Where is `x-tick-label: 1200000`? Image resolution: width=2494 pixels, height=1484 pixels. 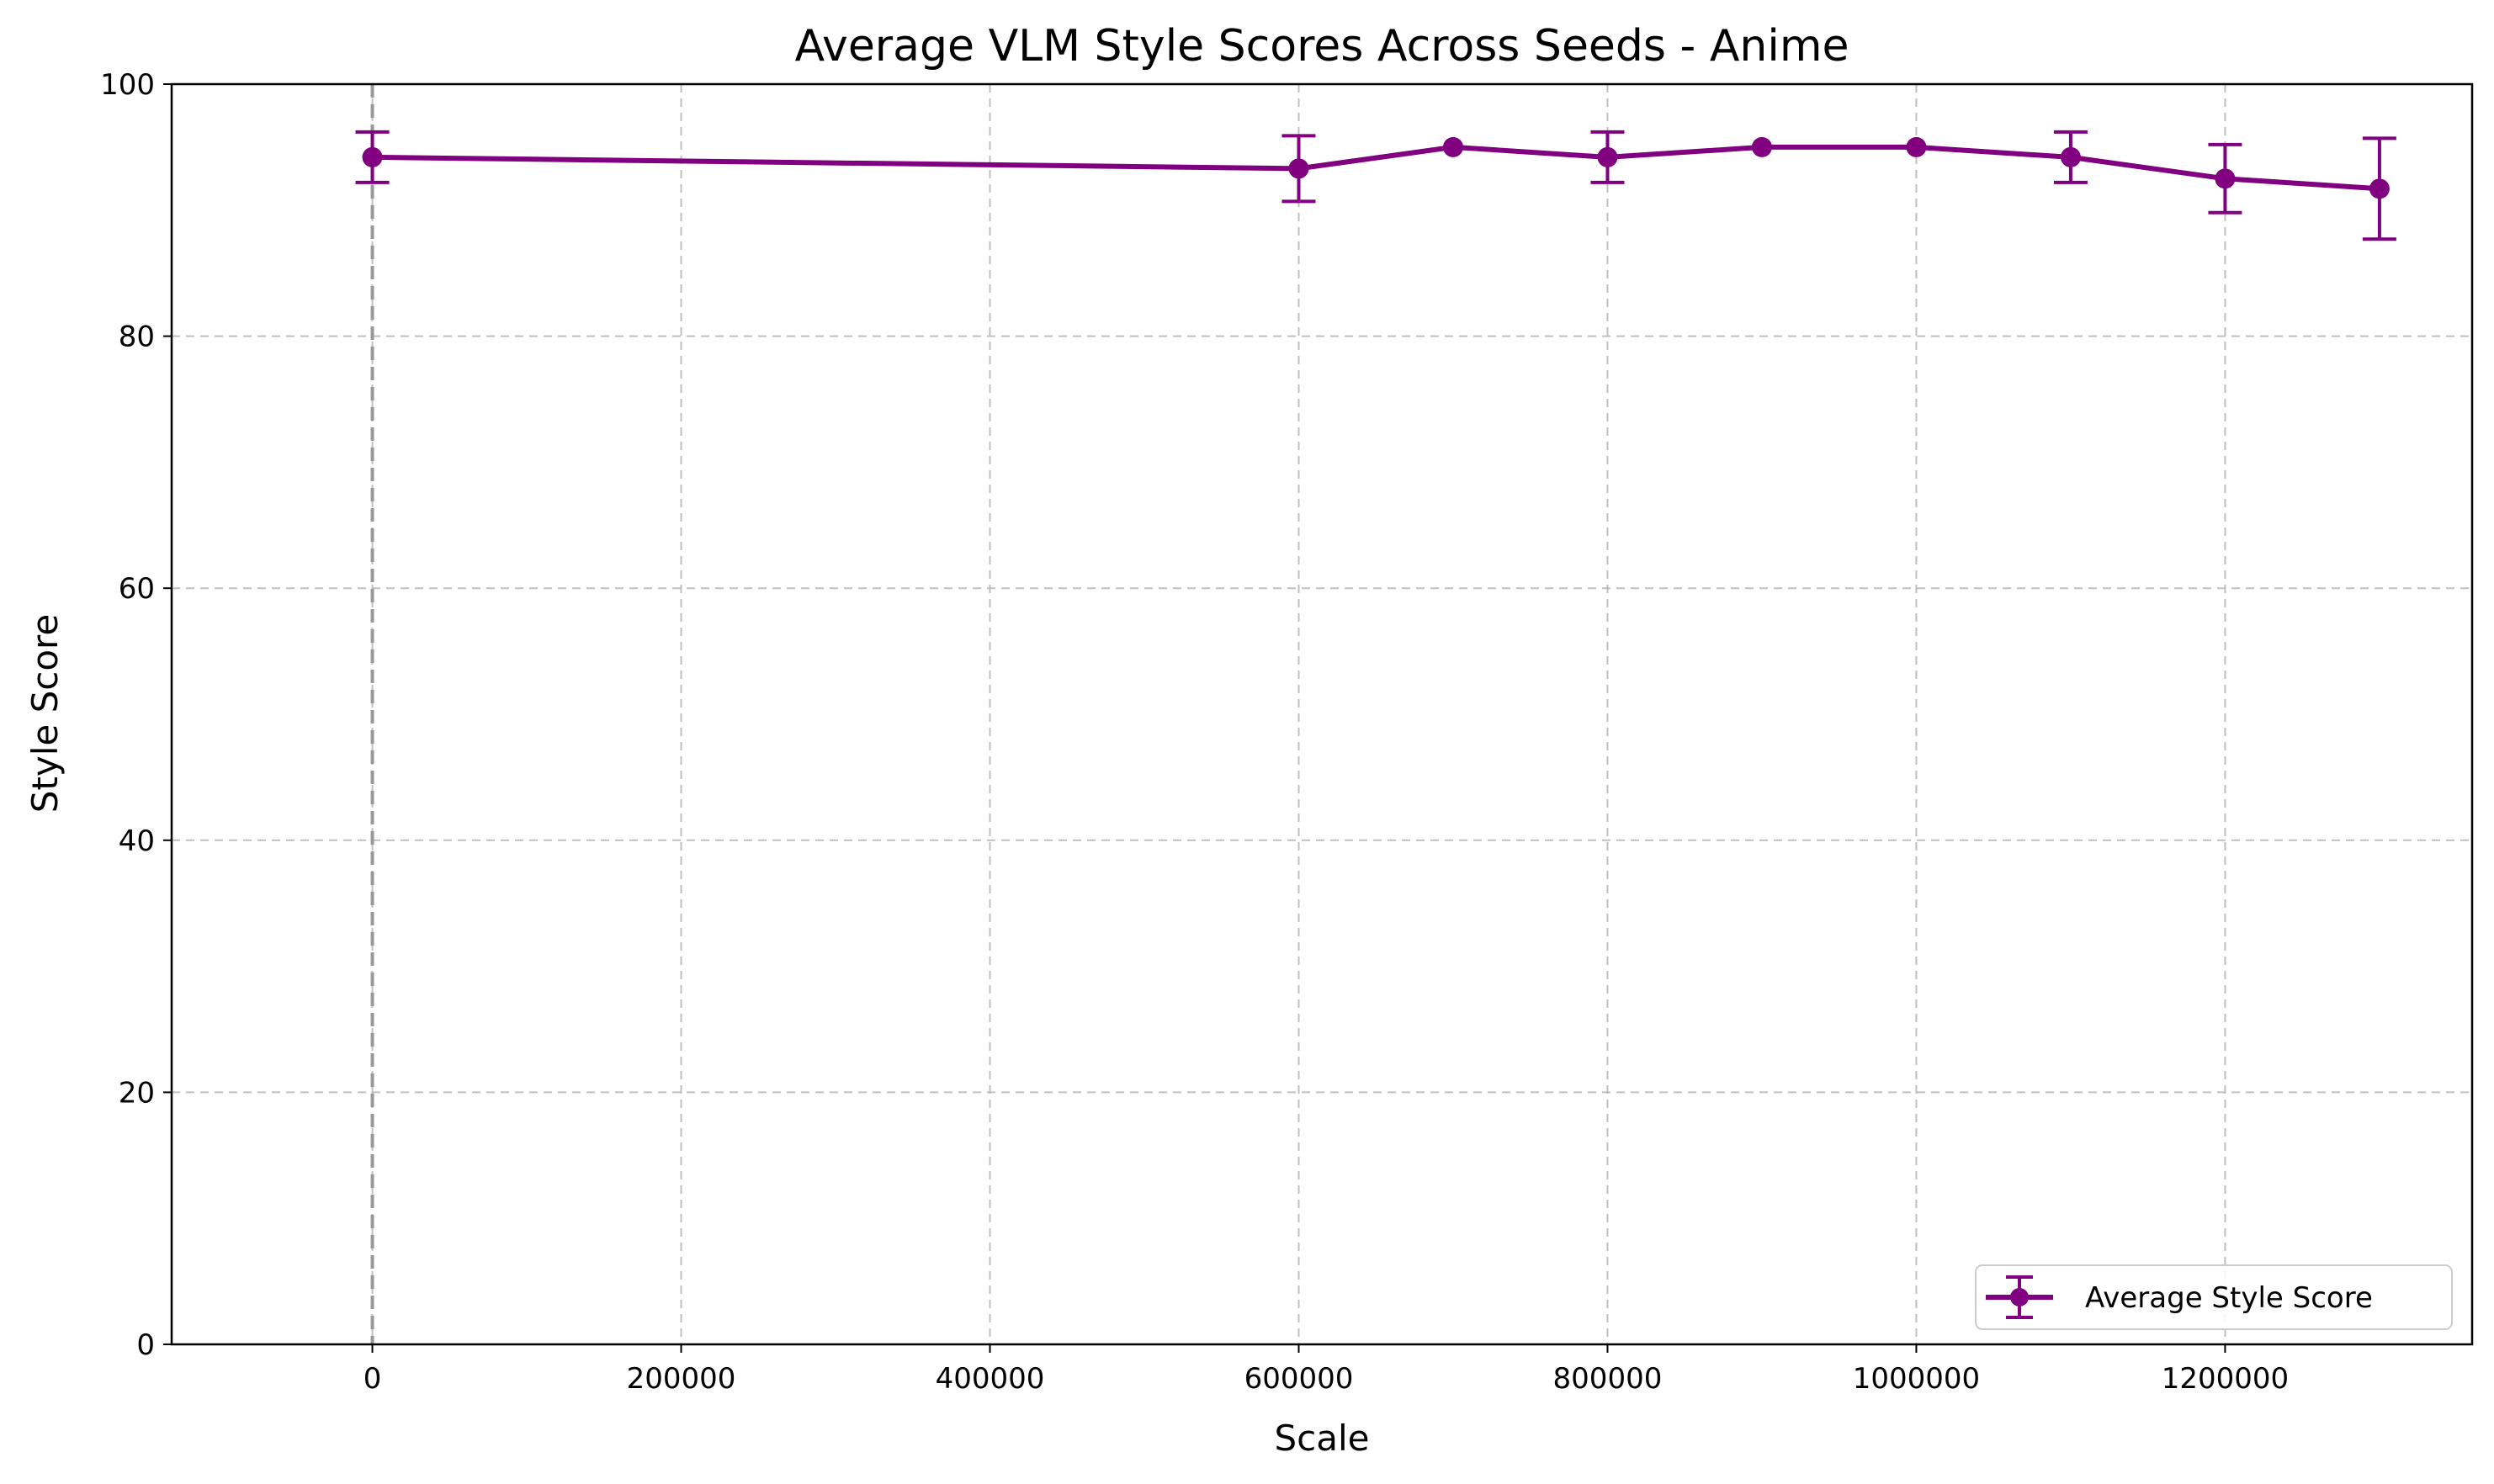
x-tick-label: 1200000 is located at coordinates (2226, 1379).